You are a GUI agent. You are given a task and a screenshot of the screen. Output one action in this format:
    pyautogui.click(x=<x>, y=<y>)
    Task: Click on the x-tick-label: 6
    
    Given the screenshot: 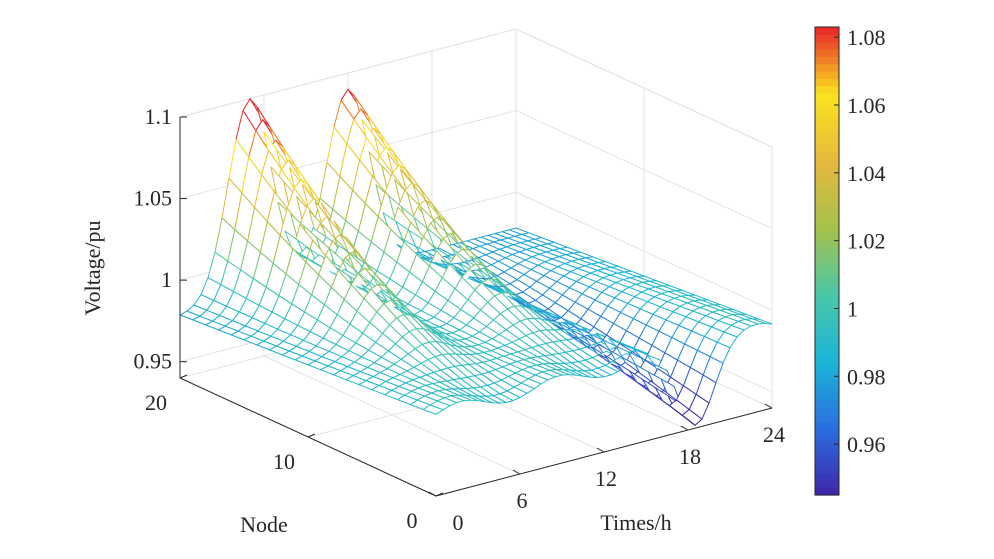 What is the action you would take?
    pyautogui.click(x=522, y=500)
    